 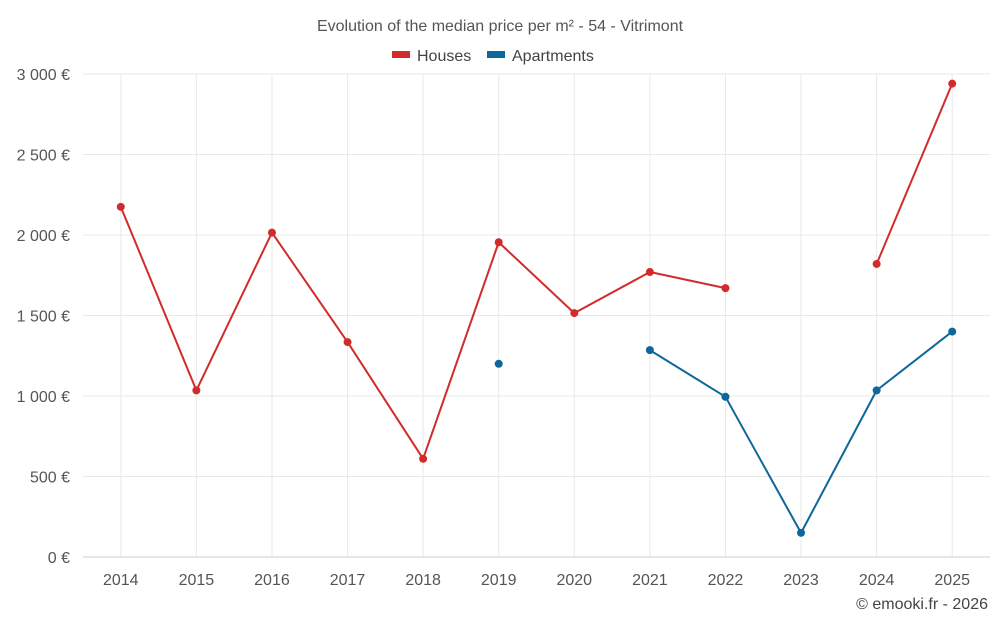 What do you see at coordinates (952, 83) in the screenshot?
I see `data-point-houses-2025` at bounding box center [952, 83].